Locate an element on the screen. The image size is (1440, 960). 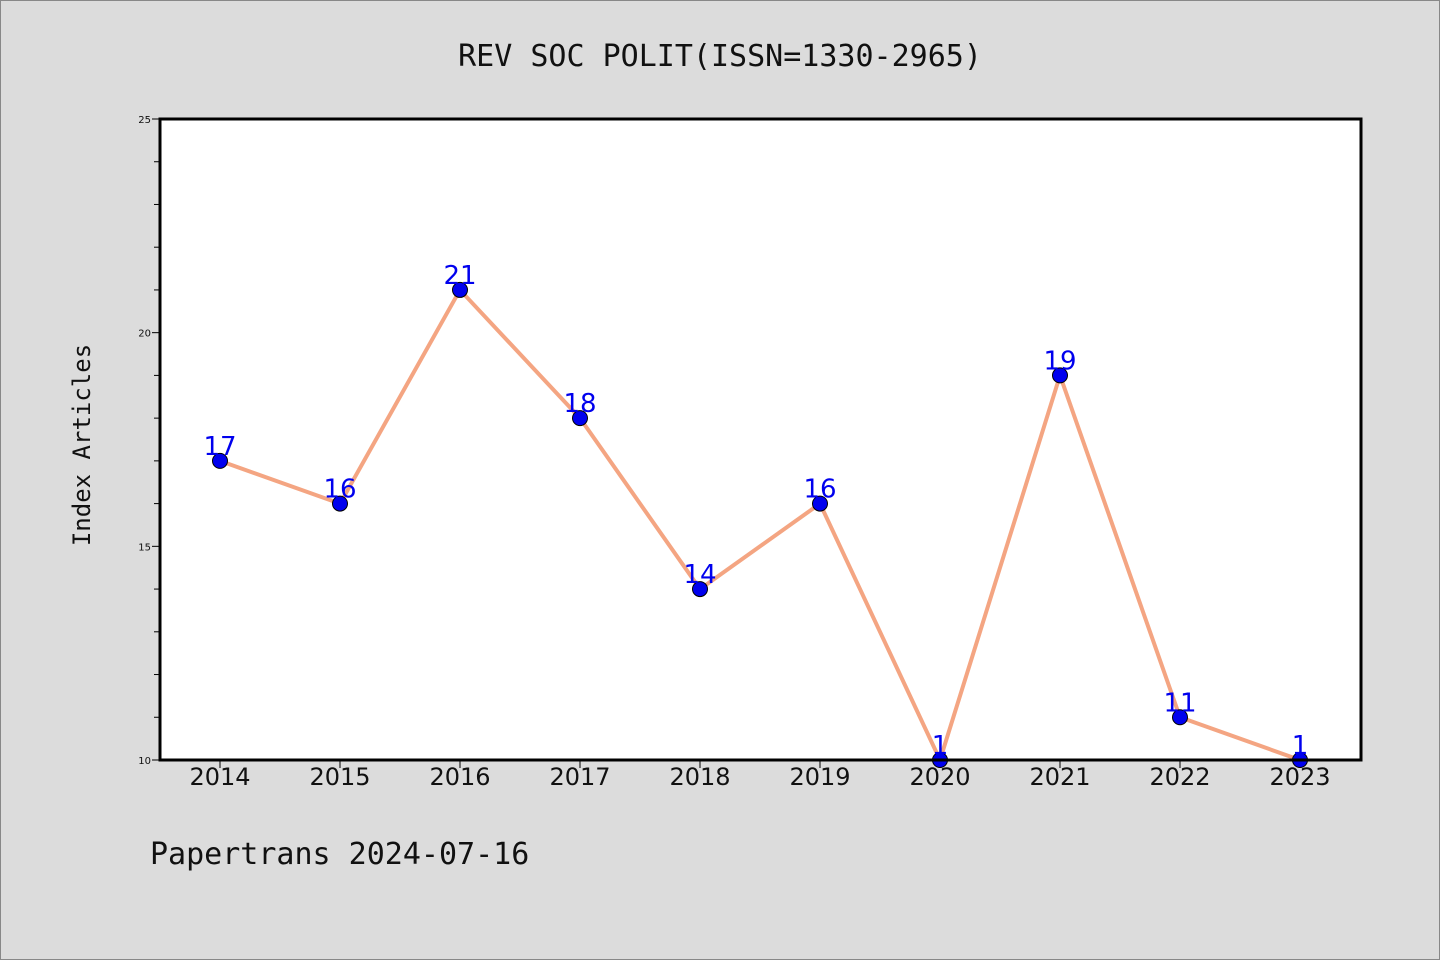
y-tick-label: 25 is located at coordinates (144, 120).